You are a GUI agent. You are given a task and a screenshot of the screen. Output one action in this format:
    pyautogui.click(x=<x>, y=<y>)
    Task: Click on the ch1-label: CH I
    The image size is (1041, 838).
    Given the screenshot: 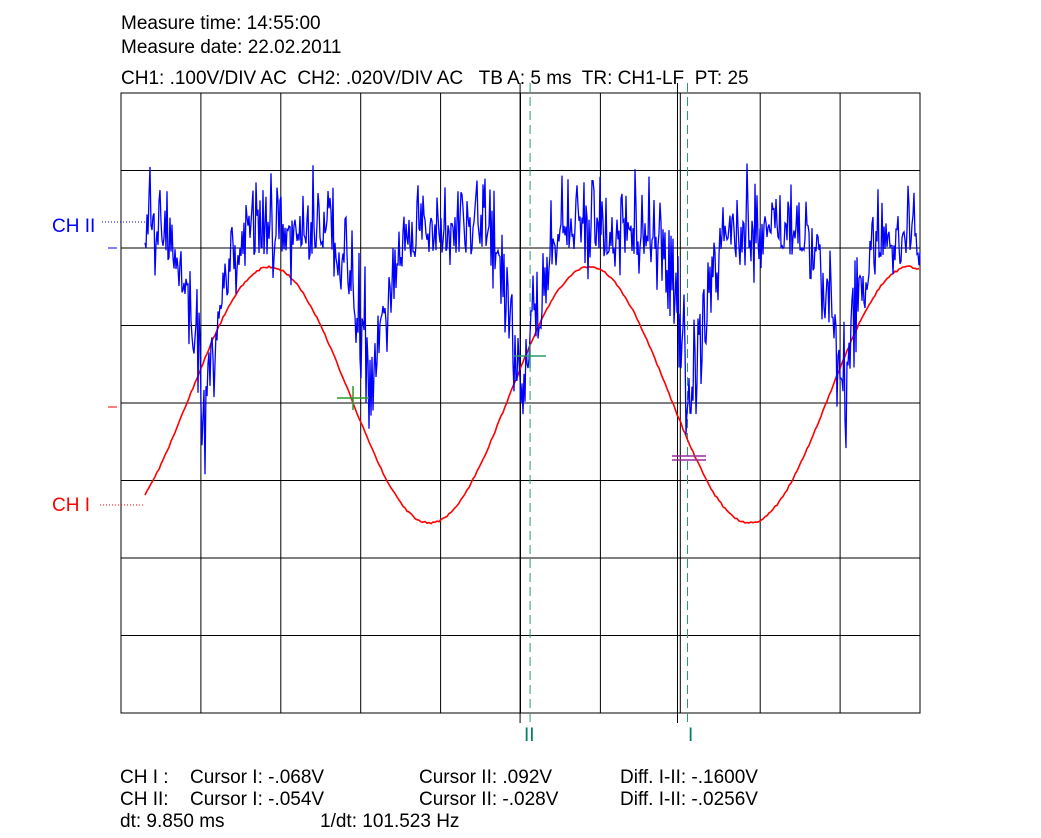 What is the action you would take?
    pyautogui.click(x=71, y=505)
    